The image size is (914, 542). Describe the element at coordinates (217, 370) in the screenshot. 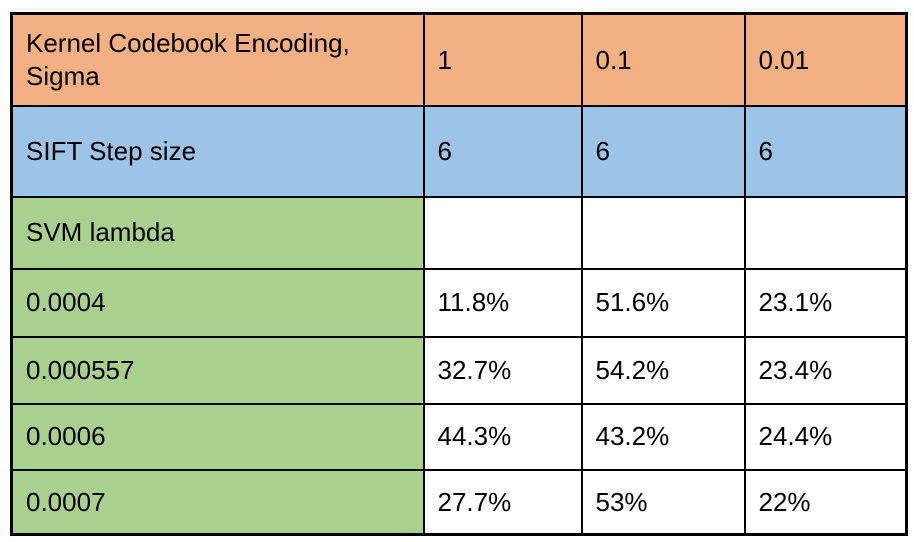

I see `row-label-cell: 0.000557` at that location.